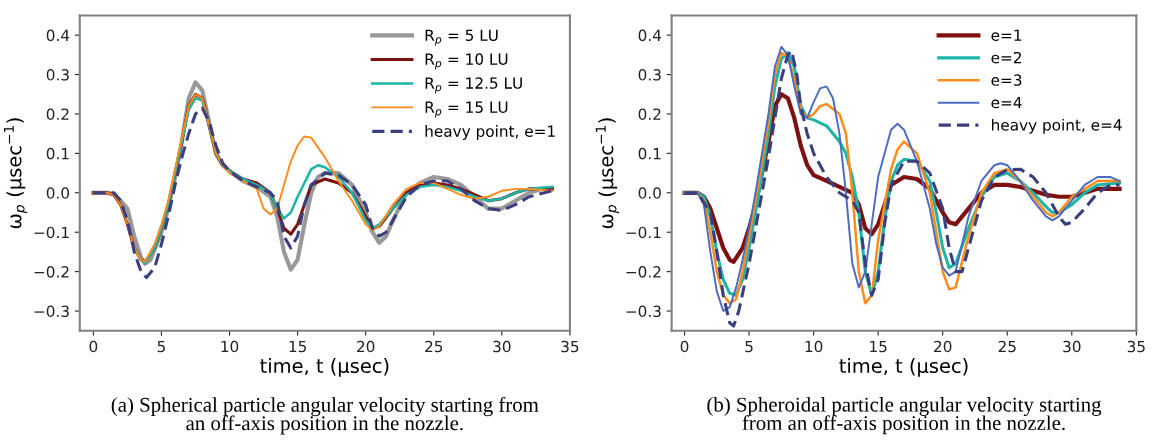 The height and width of the screenshot is (441, 1156). What do you see at coordinates (1006, 102) in the screenshot?
I see `legend-label: e=4` at bounding box center [1006, 102].